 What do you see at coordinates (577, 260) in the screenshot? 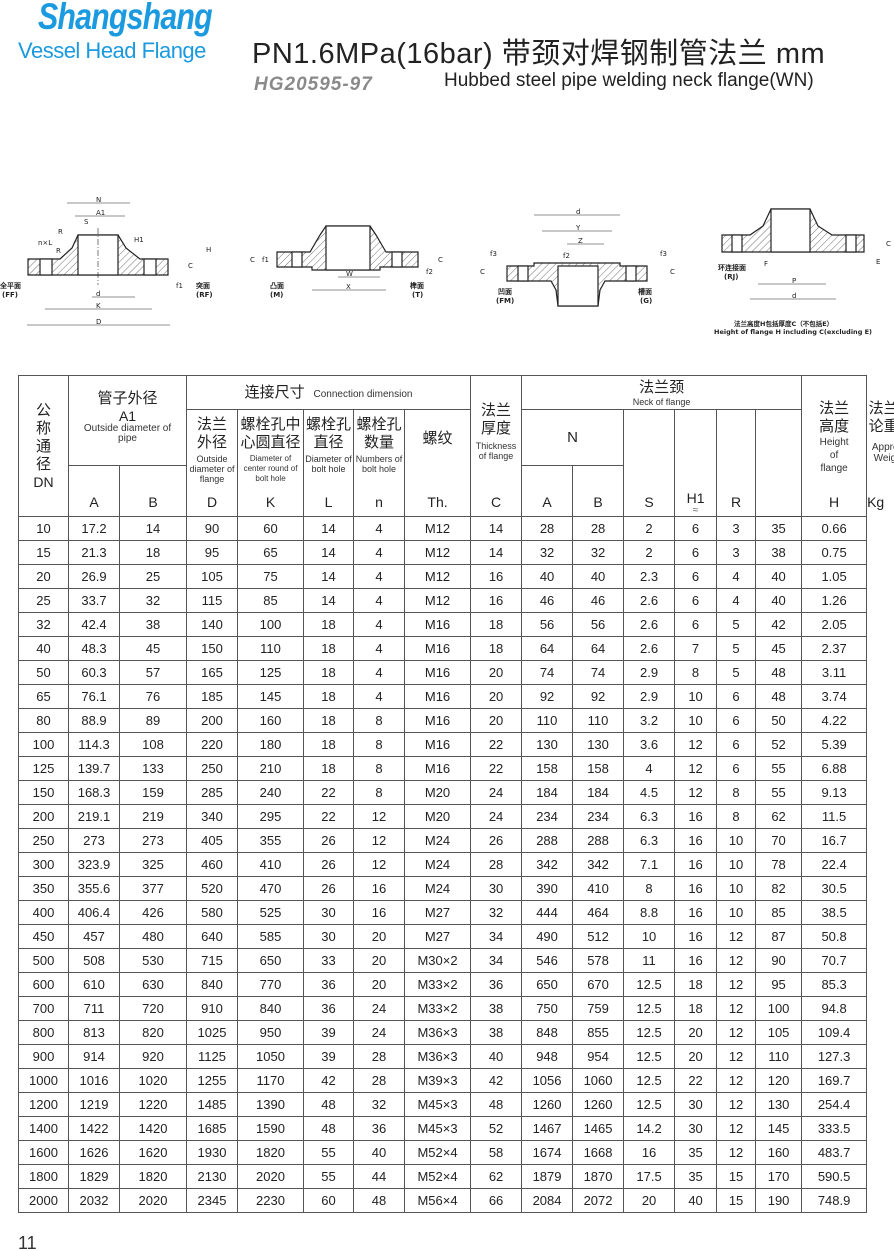
I see `diagram-fm-g` at bounding box center [577, 260].